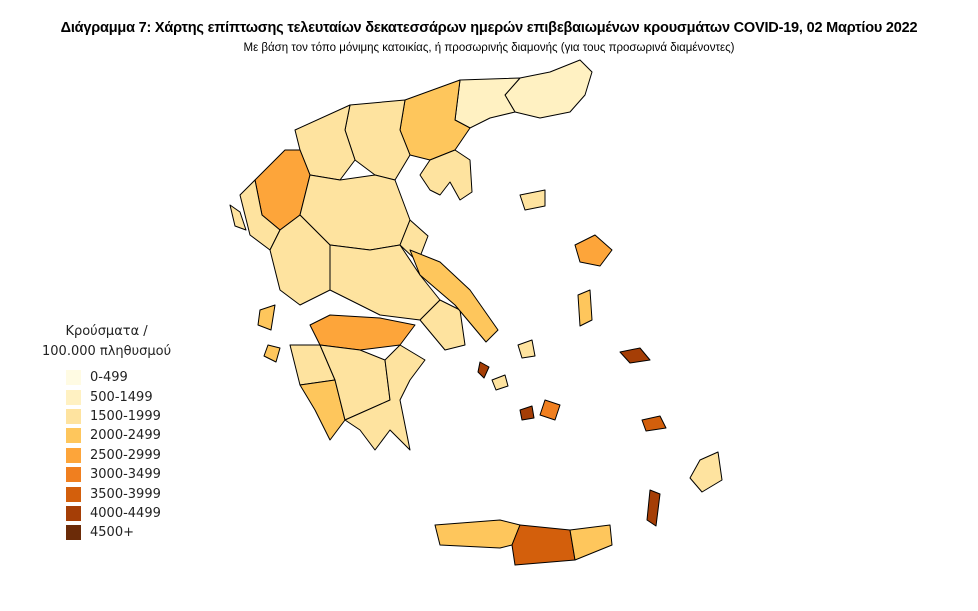 The image size is (978, 611). I want to click on region-evia, so click(454, 296).